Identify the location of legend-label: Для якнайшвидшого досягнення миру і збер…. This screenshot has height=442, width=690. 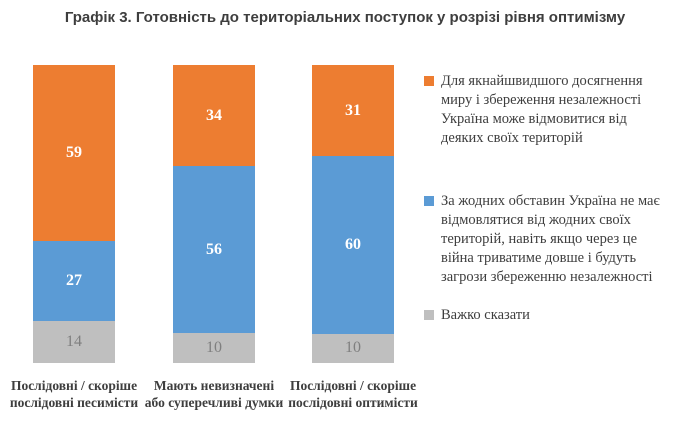
(542, 109).